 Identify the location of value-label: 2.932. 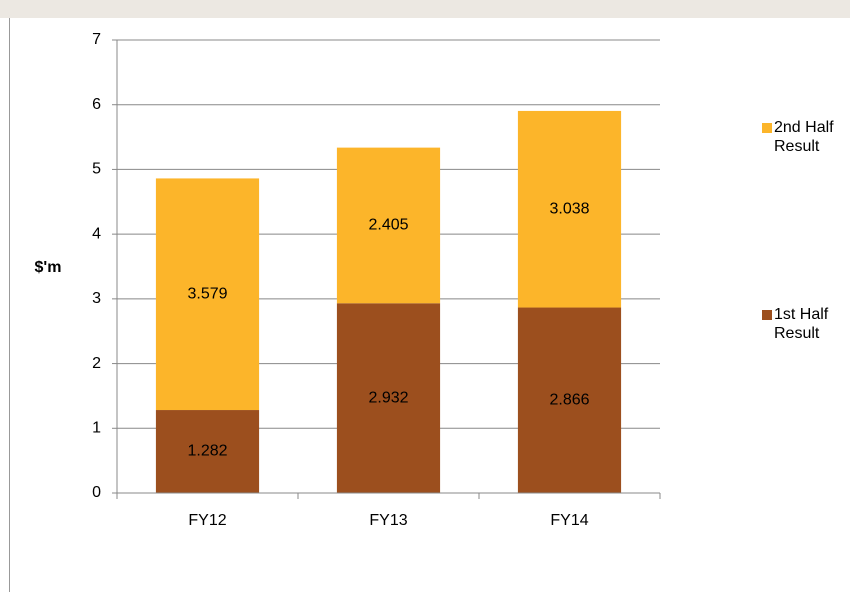
(388, 397).